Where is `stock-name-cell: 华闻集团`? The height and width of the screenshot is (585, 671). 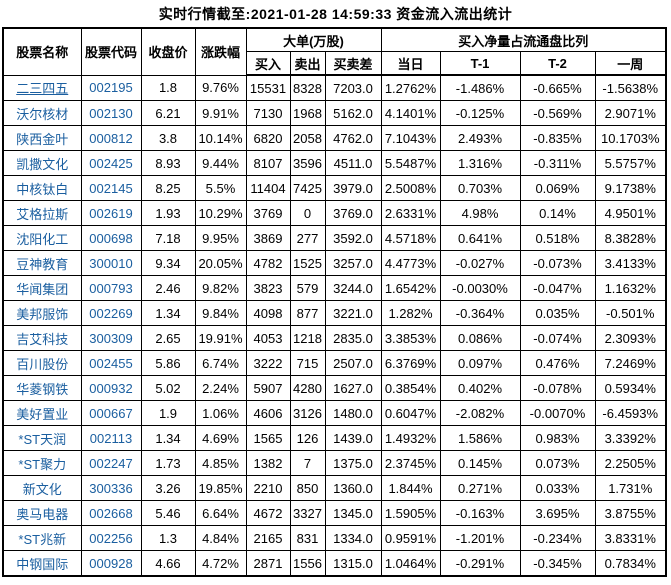 stock-name-cell: 华闻集团 is located at coordinates (42, 288).